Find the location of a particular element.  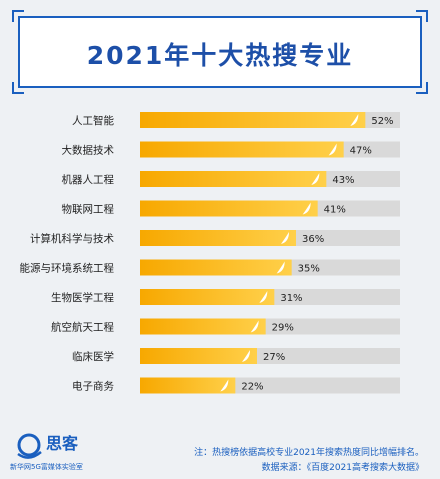

value-label: 41% is located at coordinates (335, 210).